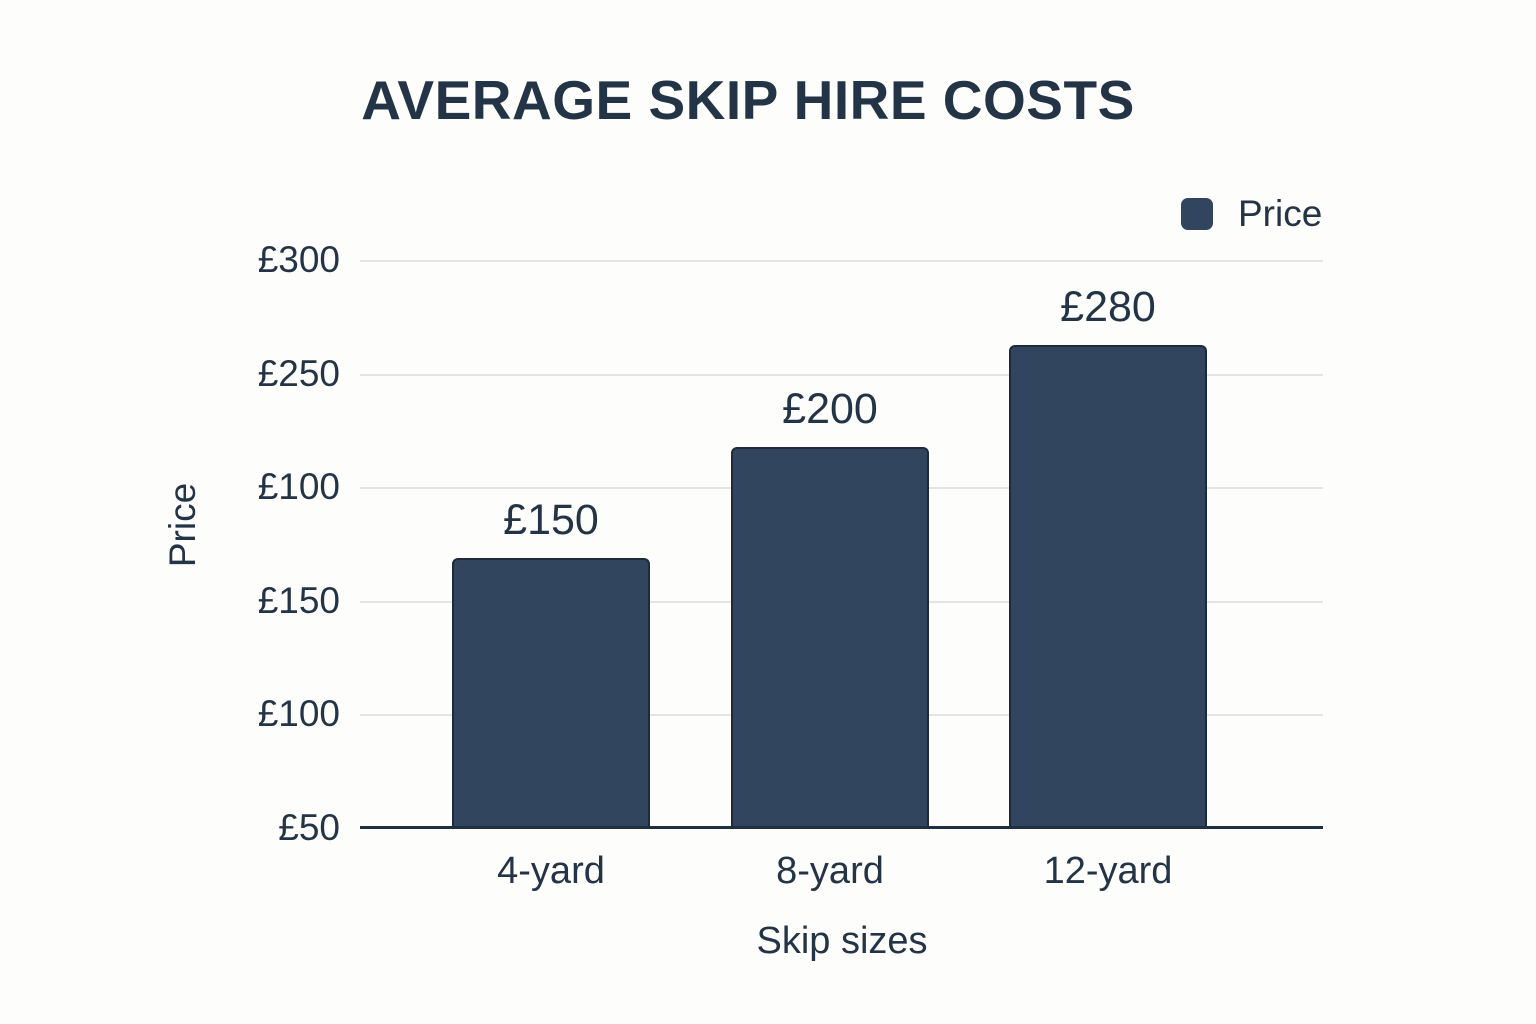  I want to click on bar-value-label-8-yard: £200, so click(830, 409).